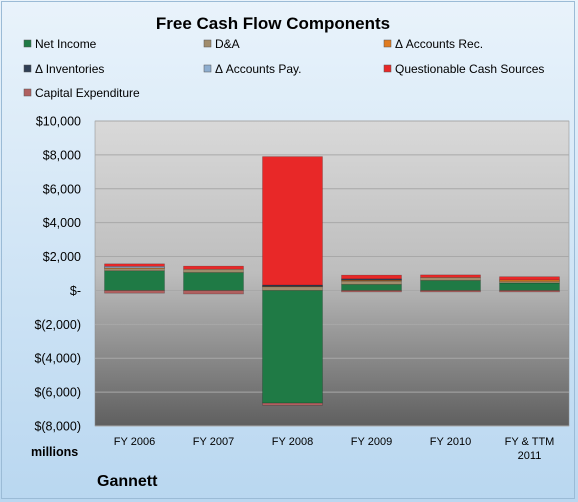 The image size is (578, 502). Describe the element at coordinates (69, 69) in the screenshot. I see `legend-label-inventories: Δ Inventories` at that location.